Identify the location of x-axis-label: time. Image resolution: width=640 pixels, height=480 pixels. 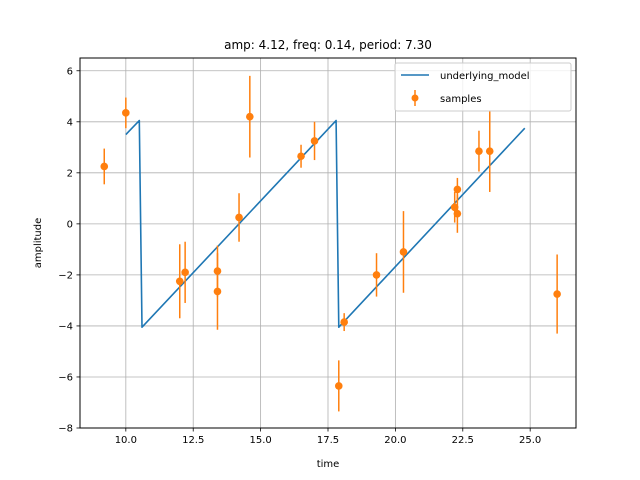
(328, 464).